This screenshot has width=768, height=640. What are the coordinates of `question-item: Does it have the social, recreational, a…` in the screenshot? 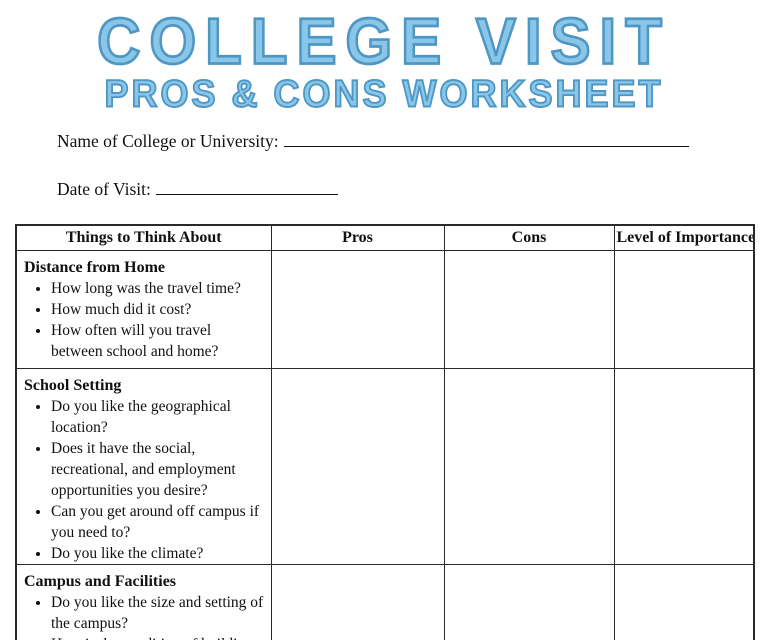 It's located at (159, 469).